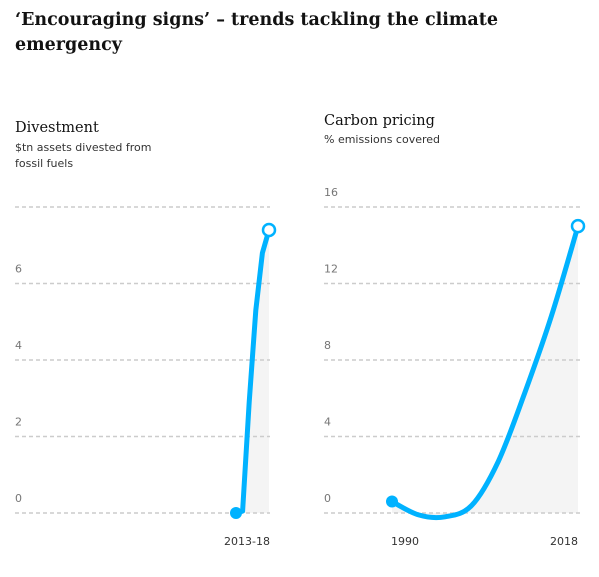 The width and height of the screenshot is (599, 577). Describe the element at coordinates (247, 541) in the screenshot. I see `divestment-xtick-label: 2013-18` at that location.